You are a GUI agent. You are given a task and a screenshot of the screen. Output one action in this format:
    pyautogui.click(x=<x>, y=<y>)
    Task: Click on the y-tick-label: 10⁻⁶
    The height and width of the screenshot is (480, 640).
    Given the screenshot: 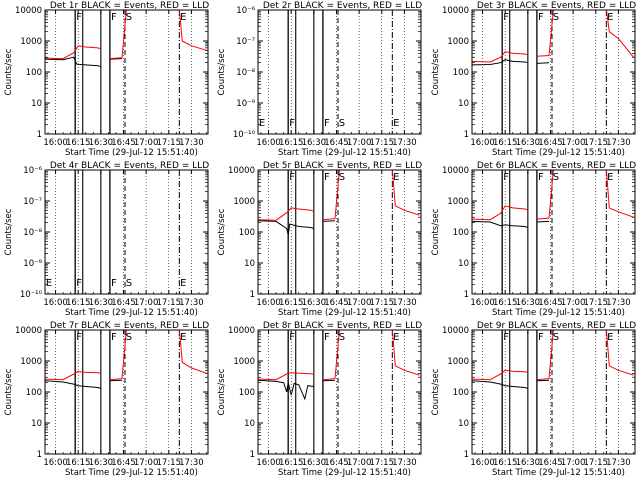 What is the action you would take?
    pyautogui.click(x=245, y=11)
    